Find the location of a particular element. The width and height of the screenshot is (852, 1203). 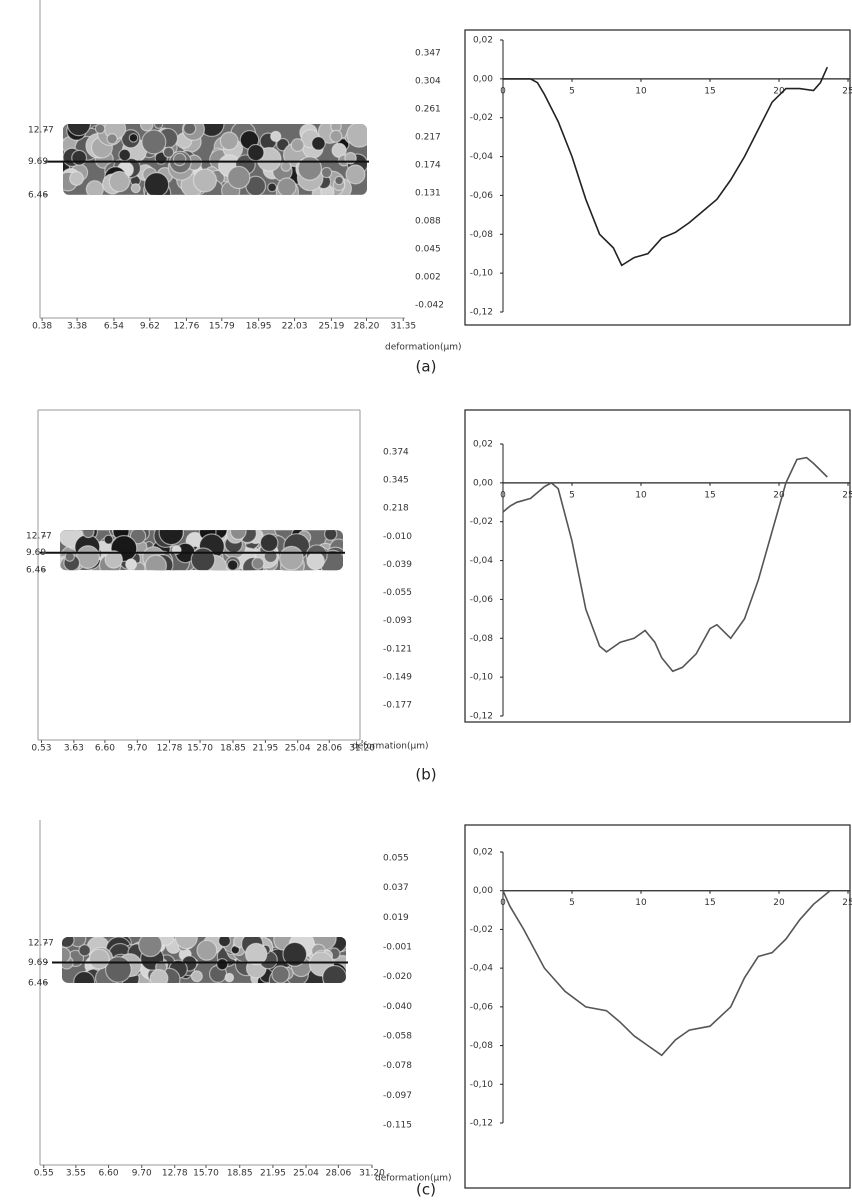

x-tick-label: 6.60 is located at coordinates (105, 749).